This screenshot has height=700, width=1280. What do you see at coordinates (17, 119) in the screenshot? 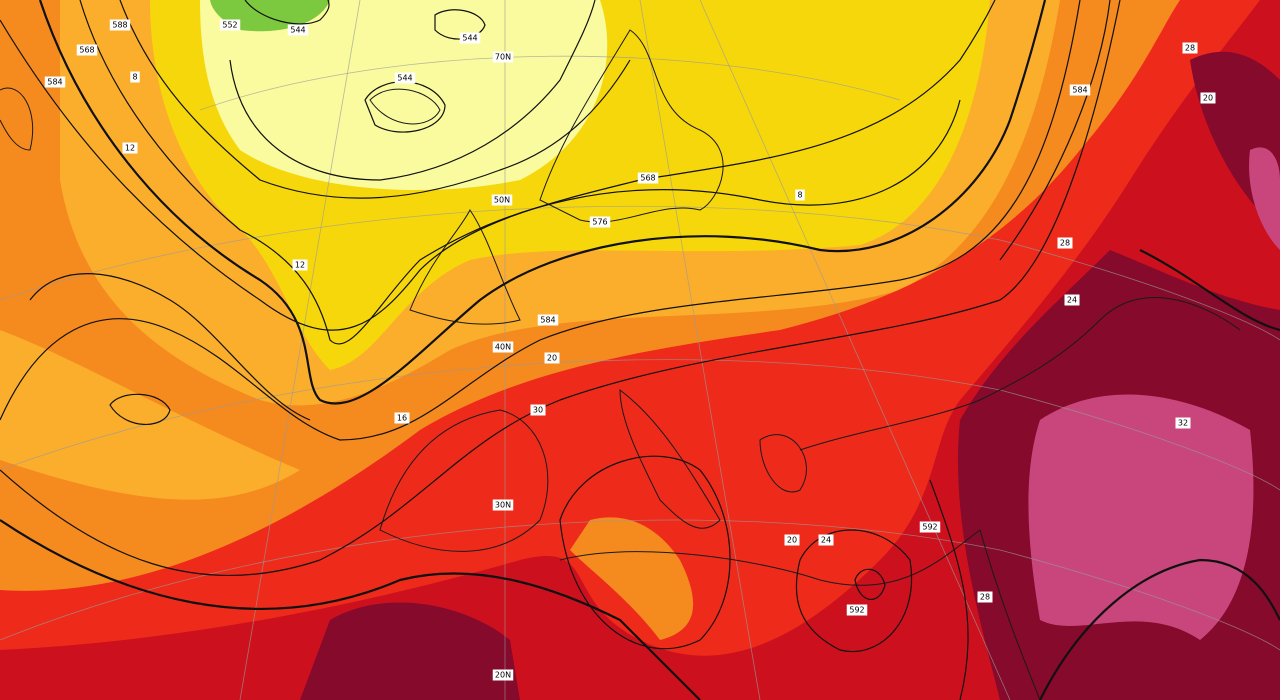
I see `greenland-edge` at bounding box center [17, 119].